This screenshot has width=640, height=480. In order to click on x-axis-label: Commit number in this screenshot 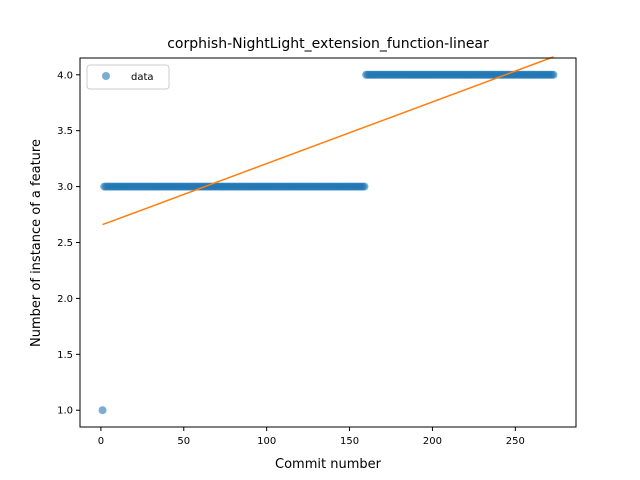, I will do `click(328, 464)`.